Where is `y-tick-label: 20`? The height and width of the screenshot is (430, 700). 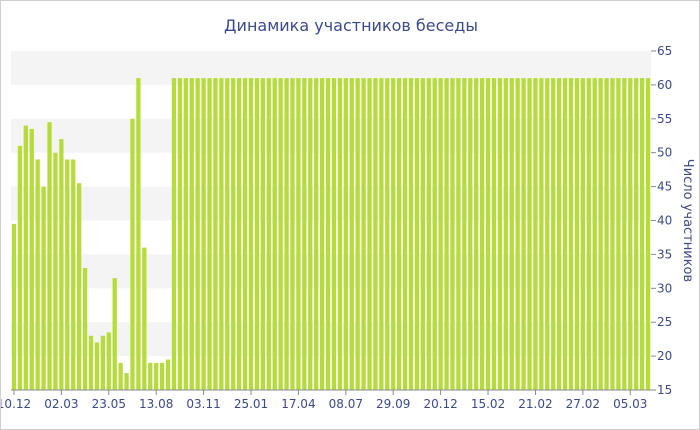 y-tick-label: 20 is located at coordinates (664, 356).